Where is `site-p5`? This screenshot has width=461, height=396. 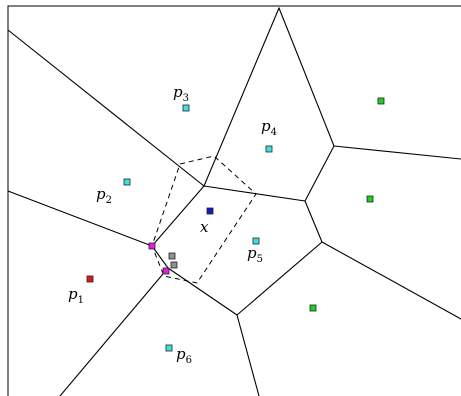
site-p5 is located at coordinates (256, 241).